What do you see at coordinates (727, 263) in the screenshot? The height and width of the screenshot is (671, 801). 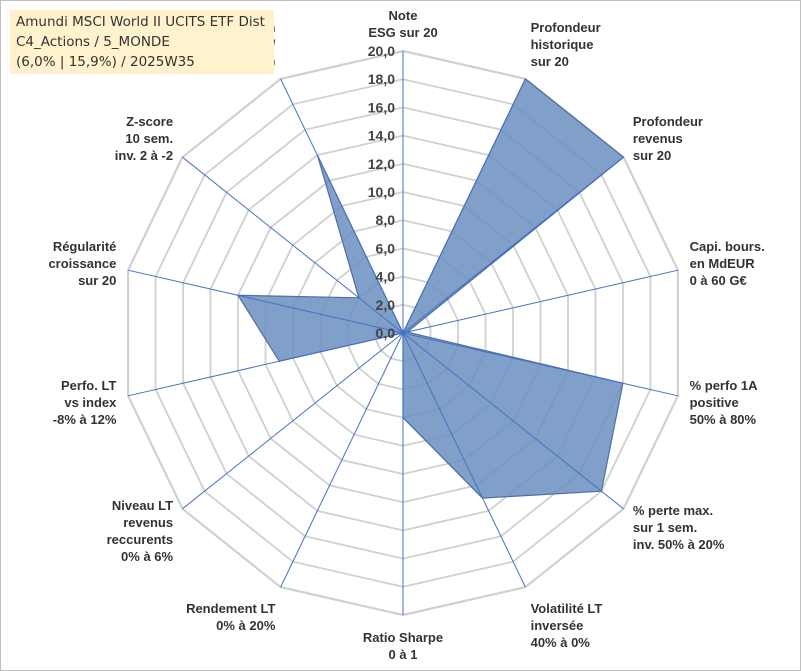 I see `axis-label-4: Capi. bours. en MdEUR 0 à 60 G€` at bounding box center [727, 263].